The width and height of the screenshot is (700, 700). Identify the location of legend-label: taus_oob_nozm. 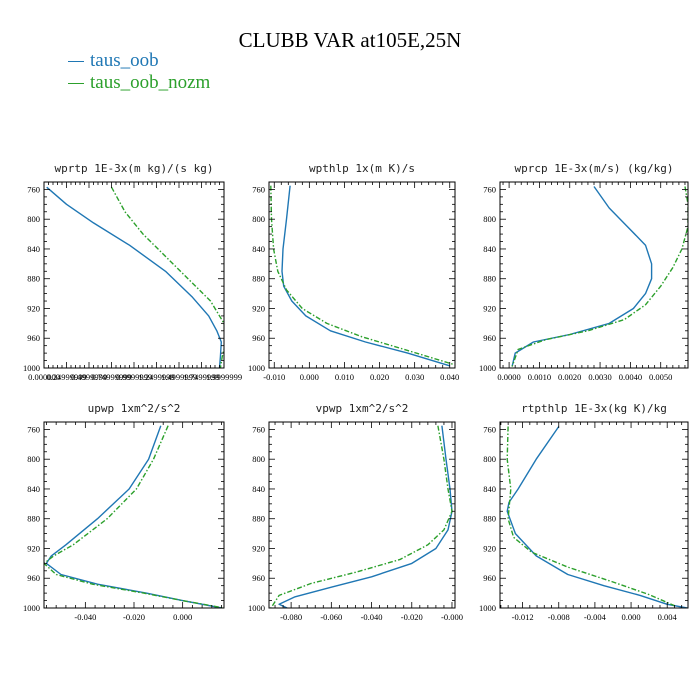
(150, 82).